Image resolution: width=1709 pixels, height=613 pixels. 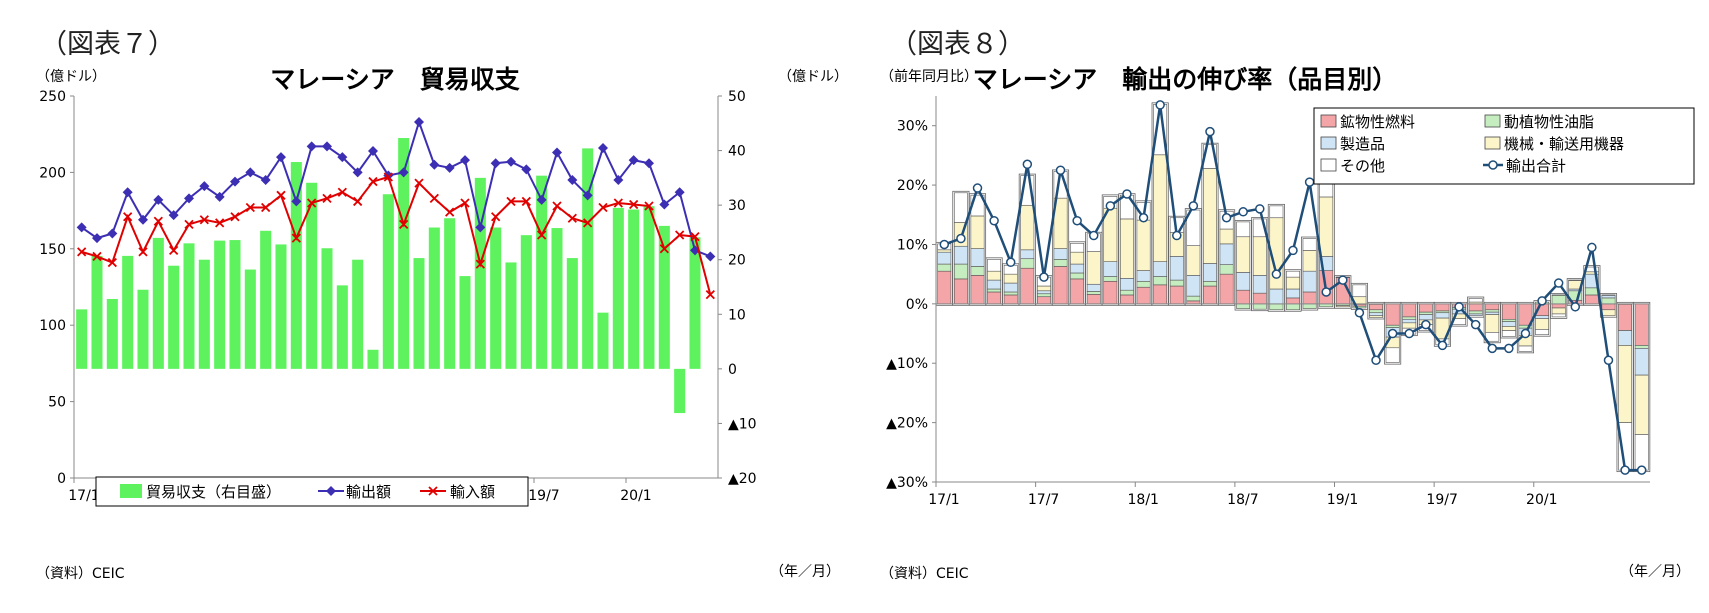 What do you see at coordinates (732, 370) in the screenshot?
I see `right-tick-label: 0` at bounding box center [732, 370].